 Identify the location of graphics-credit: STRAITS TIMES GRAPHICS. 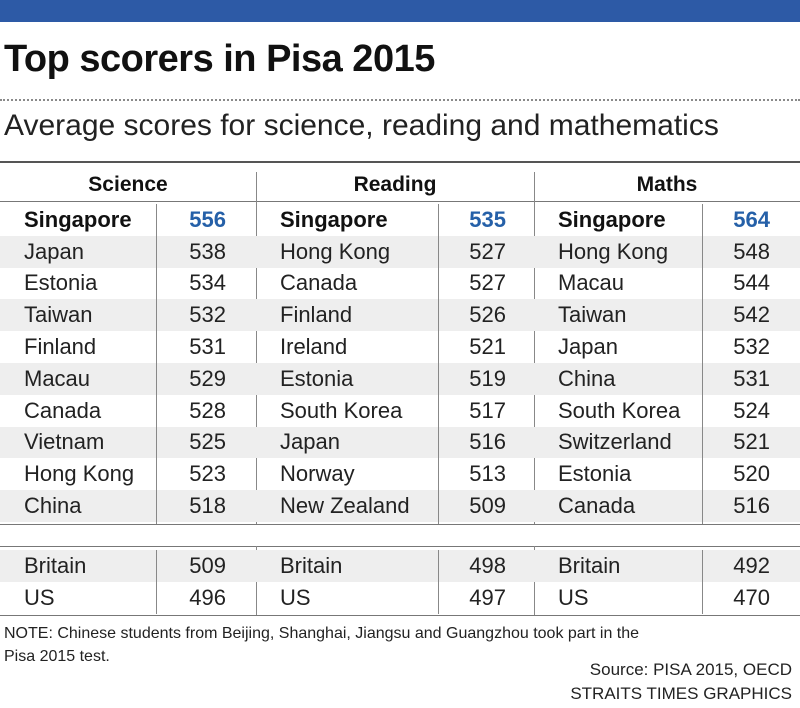
(681, 693).